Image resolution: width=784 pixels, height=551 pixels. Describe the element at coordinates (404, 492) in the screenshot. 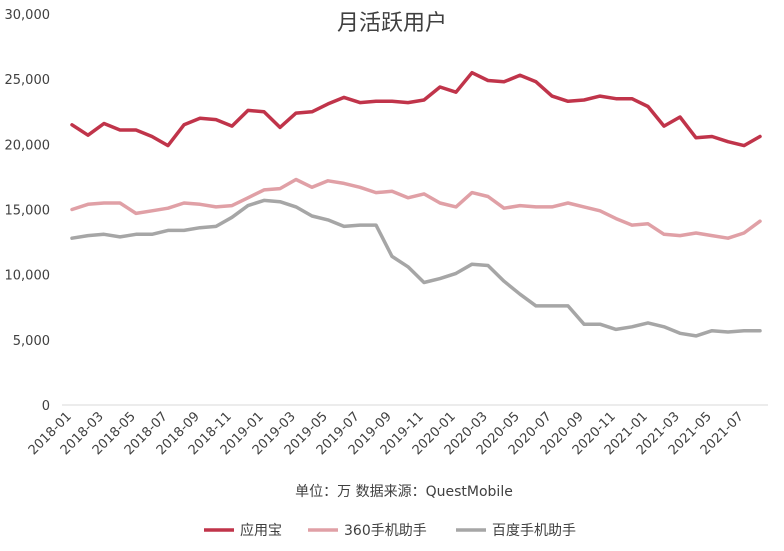

I see `unit-source-note: 单位：万 数据来源：QuestMobile` at that location.